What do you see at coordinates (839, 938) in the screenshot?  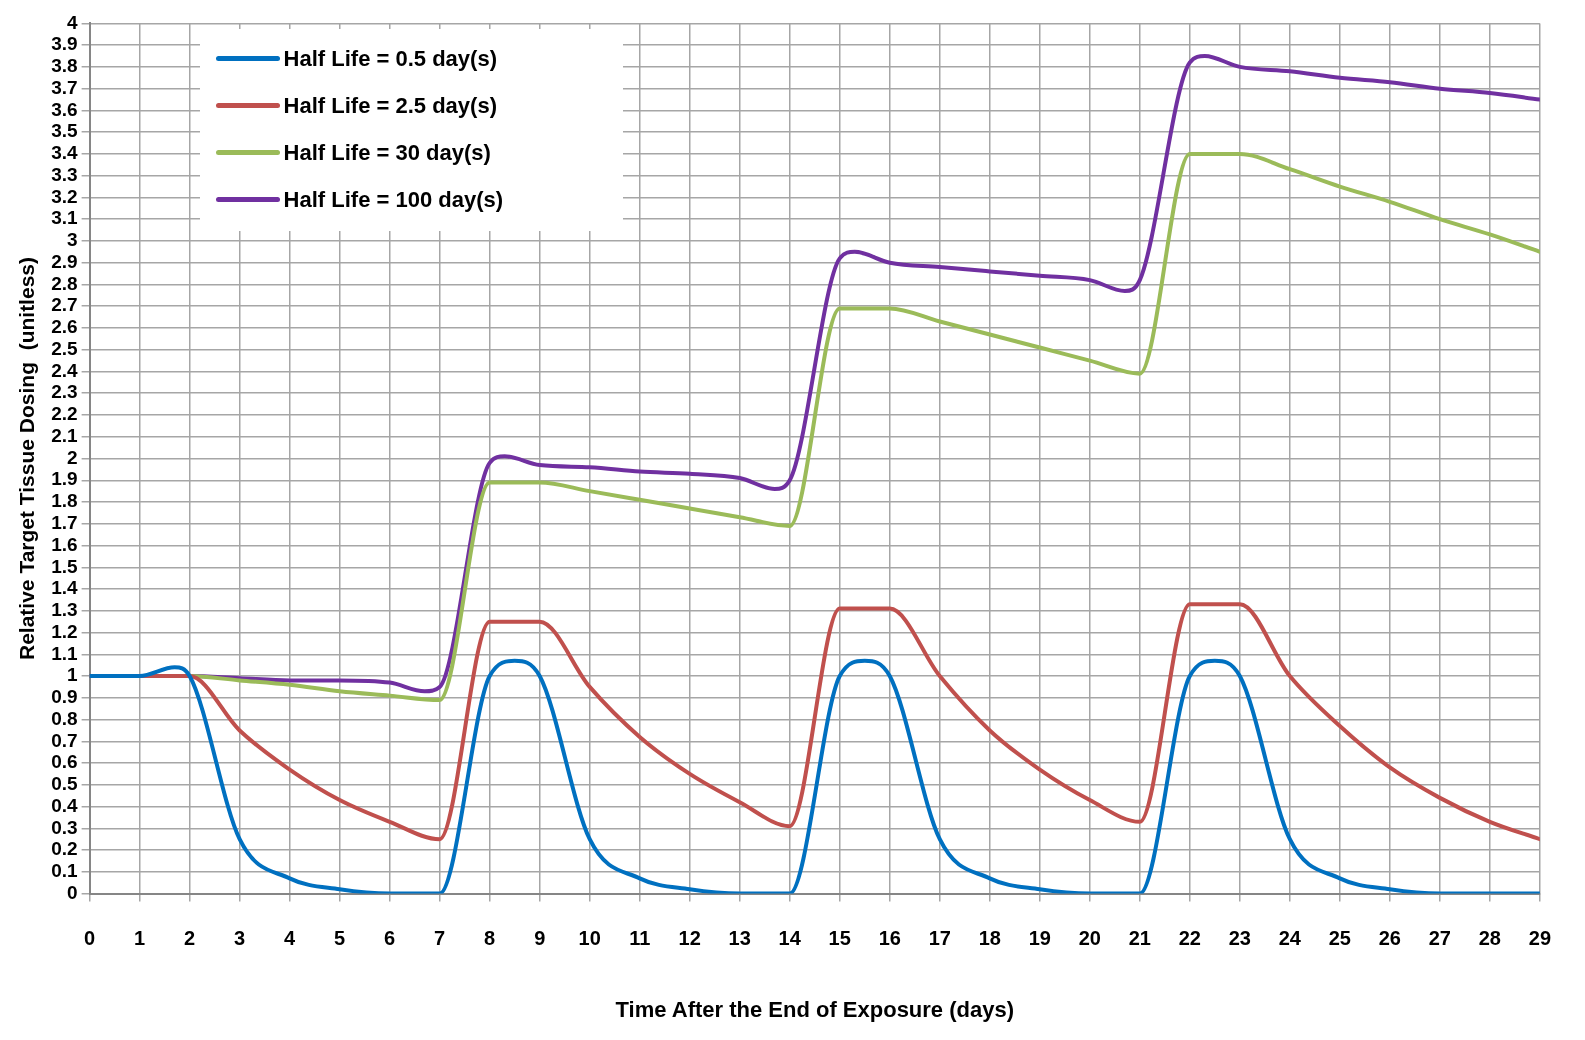 I see `x-tick-label: 15` at bounding box center [839, 938].